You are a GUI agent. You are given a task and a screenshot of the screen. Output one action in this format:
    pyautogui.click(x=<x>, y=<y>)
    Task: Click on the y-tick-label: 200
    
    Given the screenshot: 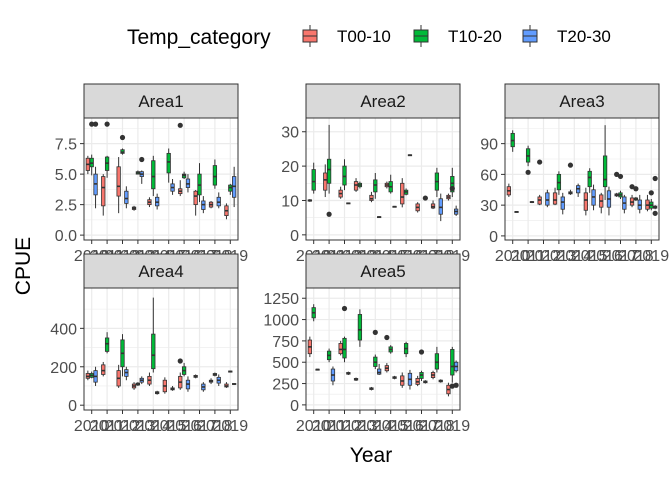 What is the action you would take?
    pyautogui.click(x=63, y=368)
    